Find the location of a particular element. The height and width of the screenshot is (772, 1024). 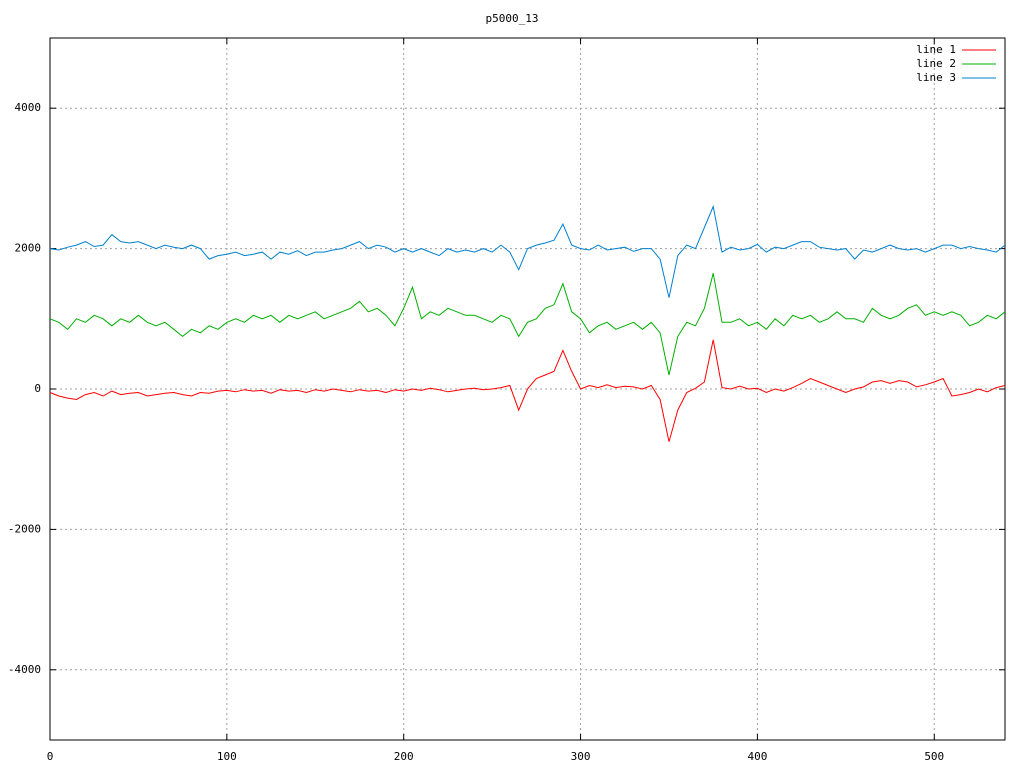

legend-label: line 3 is located at coordinates (936, 77).